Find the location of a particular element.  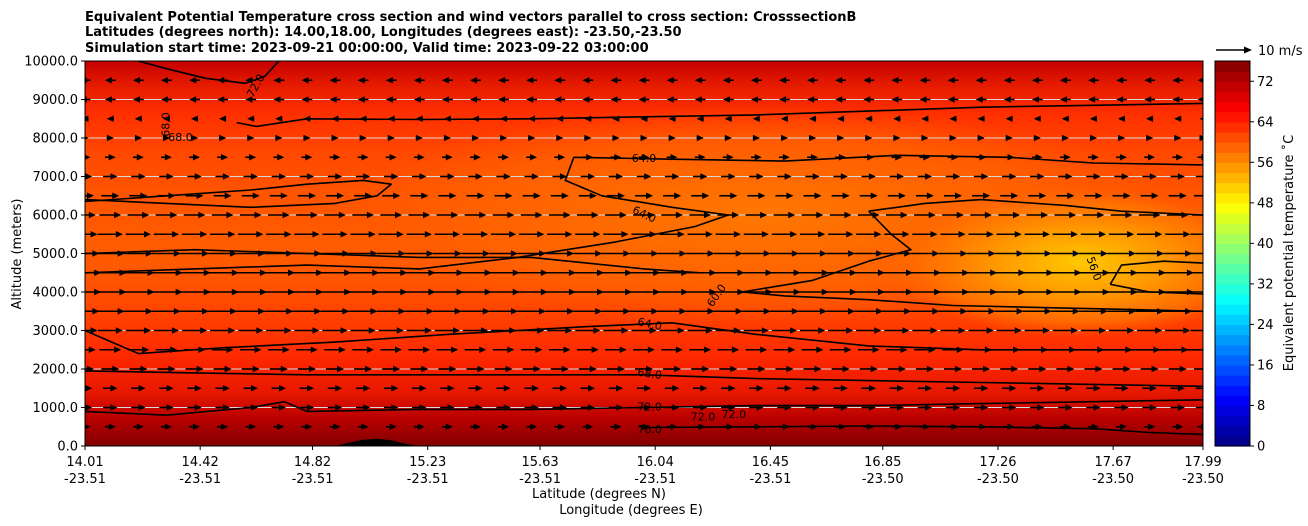

colorbar-tick-label-6: 48 is located at coordinates (1265, 203).